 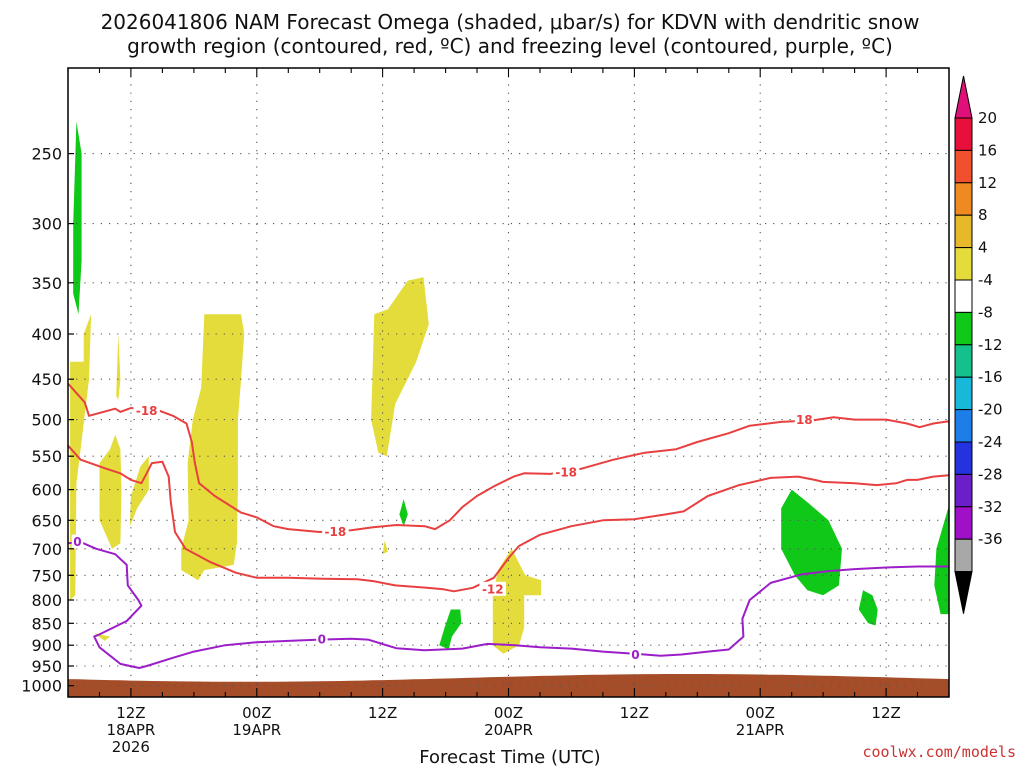 I want to click on y-tick-label: 750, so click(x=46, y=575).